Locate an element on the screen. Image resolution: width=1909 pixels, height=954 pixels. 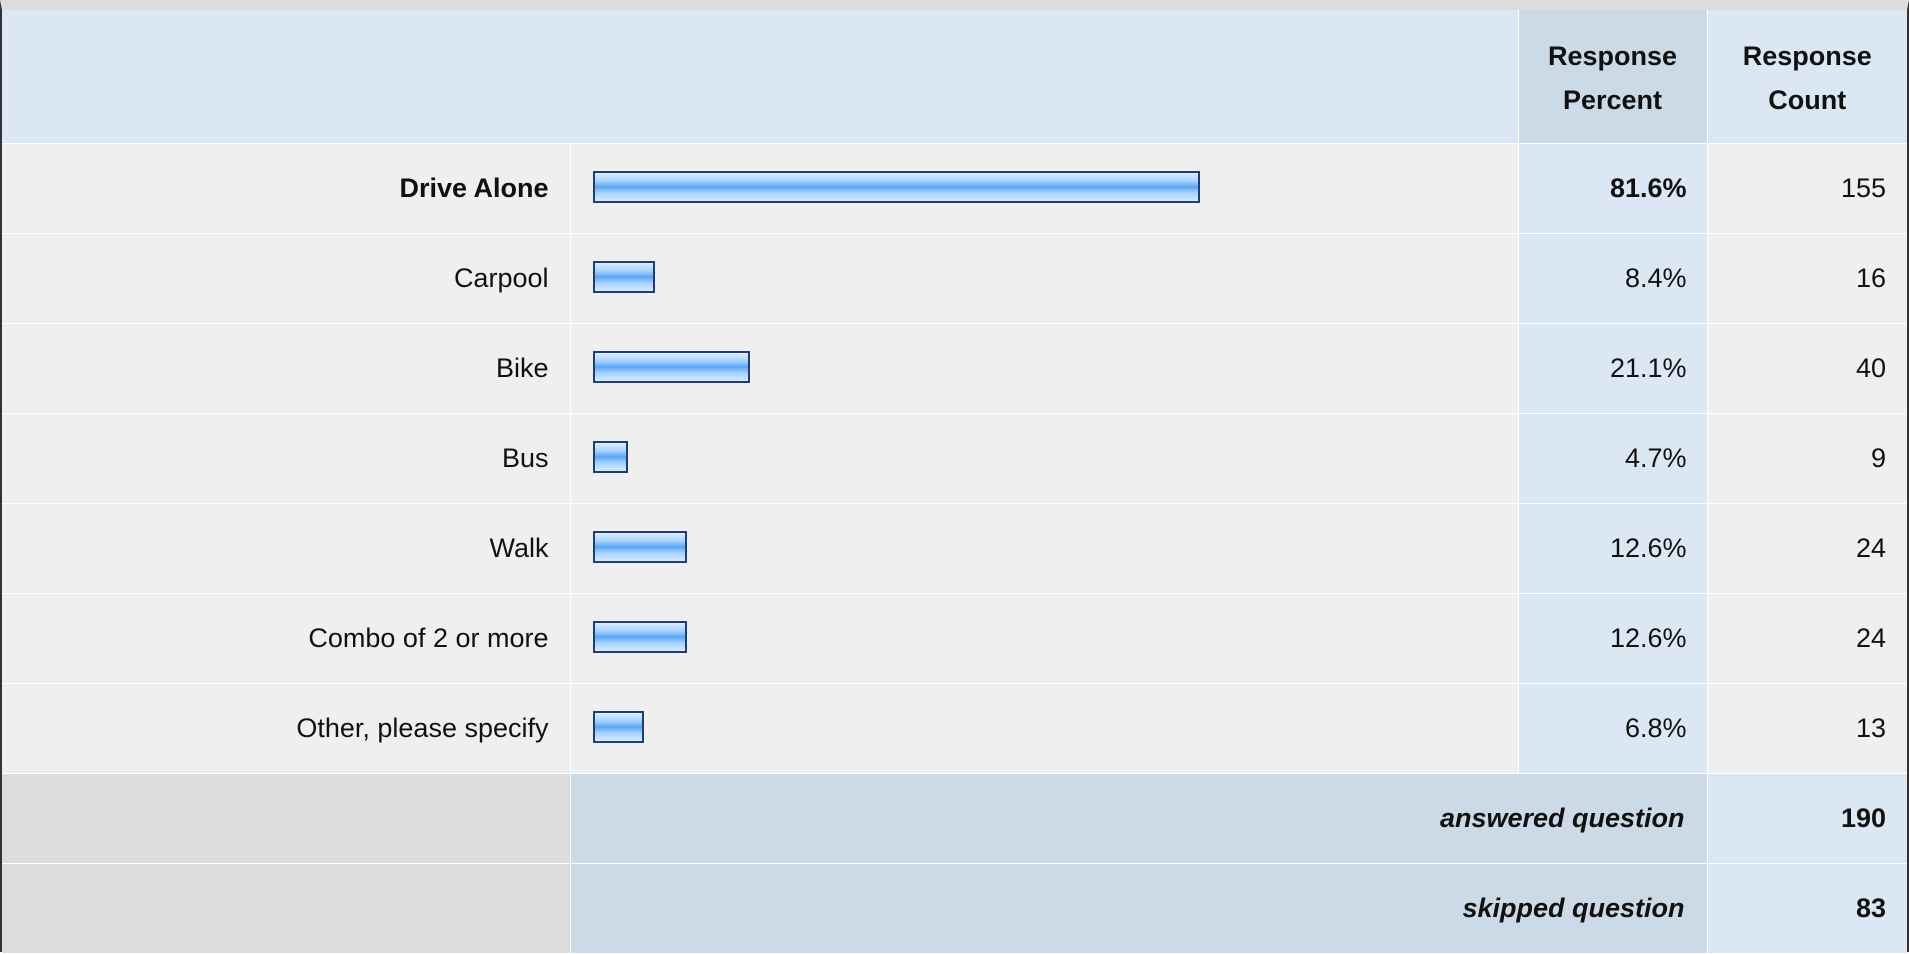
answered-question-row: answered question 190 is located at coordinates (954, 818).